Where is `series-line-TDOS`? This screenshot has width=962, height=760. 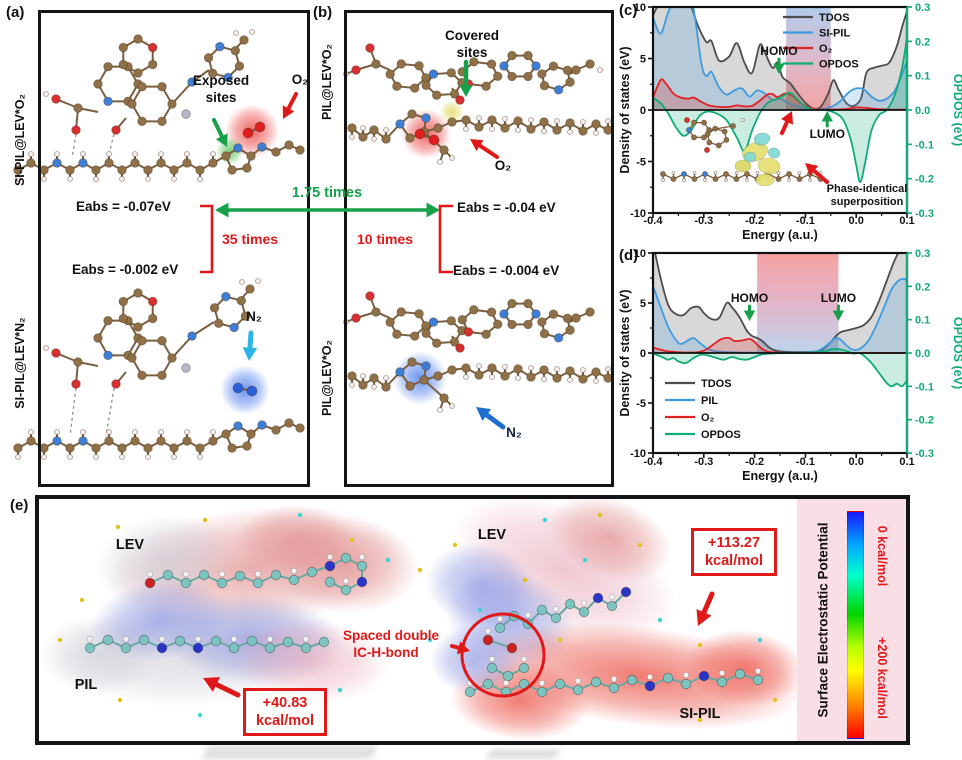 series-line-TDOS is located at coordinates (777, 303).